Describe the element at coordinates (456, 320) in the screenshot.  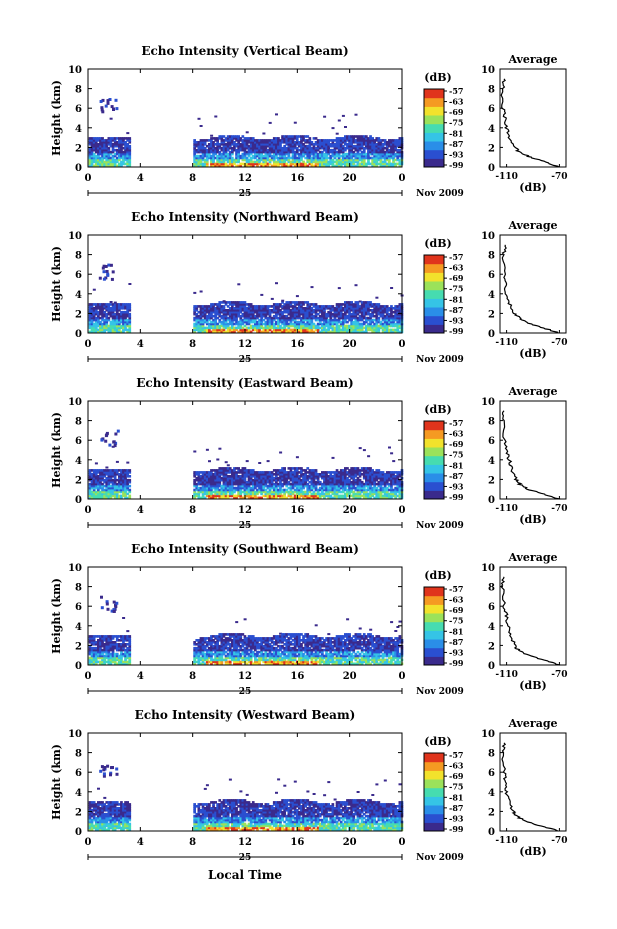
I see `colorbar-tick-label: -93` at that location.